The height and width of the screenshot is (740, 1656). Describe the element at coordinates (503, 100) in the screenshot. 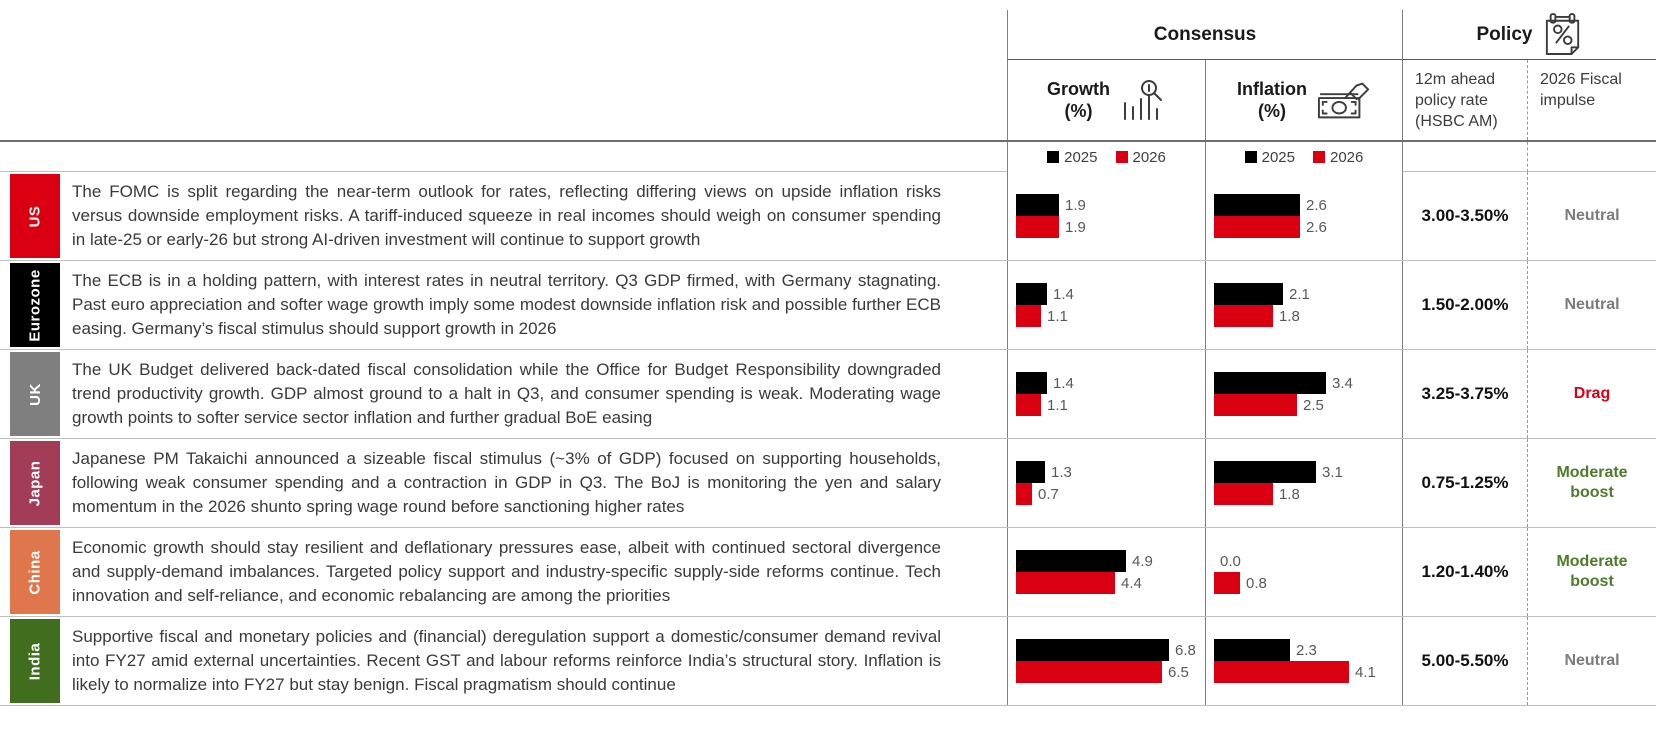

I see `header-sub-spacer` at that location.